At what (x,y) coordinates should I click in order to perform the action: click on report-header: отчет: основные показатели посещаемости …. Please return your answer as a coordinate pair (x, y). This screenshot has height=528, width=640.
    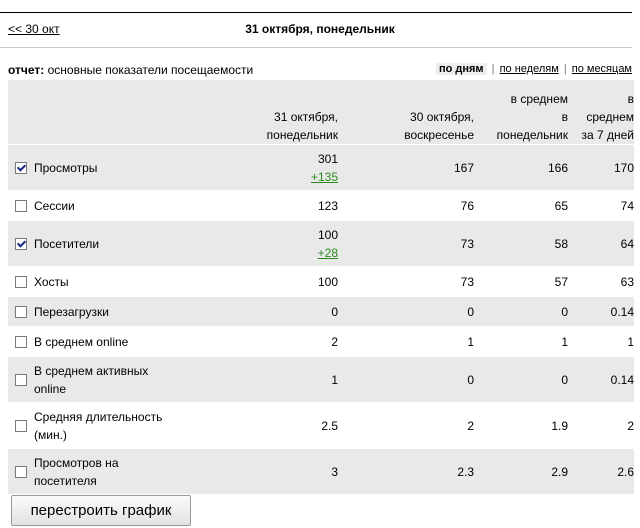
    Looking at the image, I should click on (320, 70).